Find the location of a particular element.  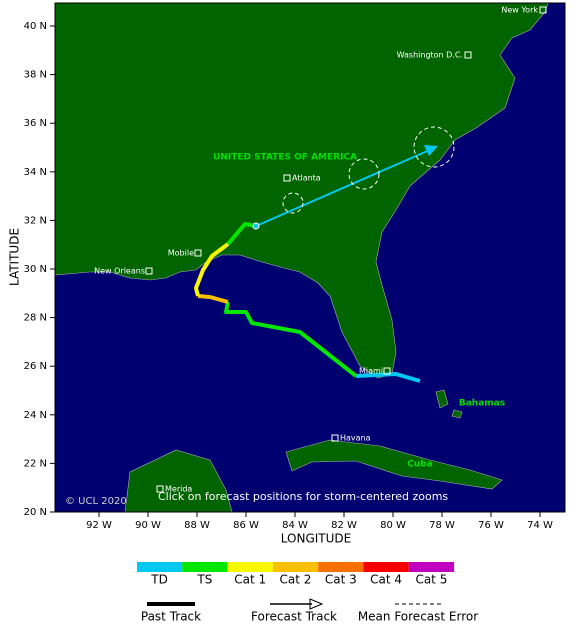

lon-label: 84 W is located at coordinates (295, 525).